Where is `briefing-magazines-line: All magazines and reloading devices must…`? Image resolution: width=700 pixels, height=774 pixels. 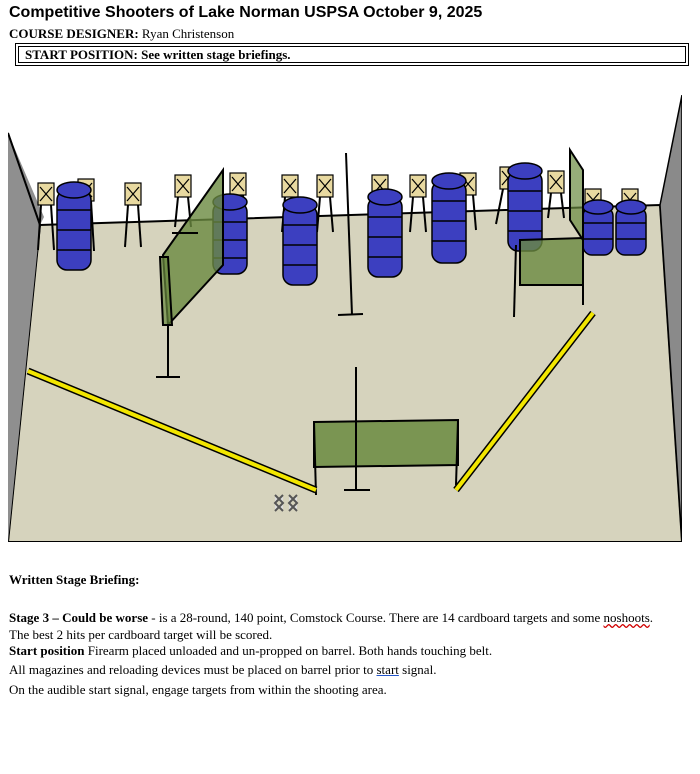
briefing-magazines-line: All magazines and reloading devices must… is located at coordinates (223, 669).